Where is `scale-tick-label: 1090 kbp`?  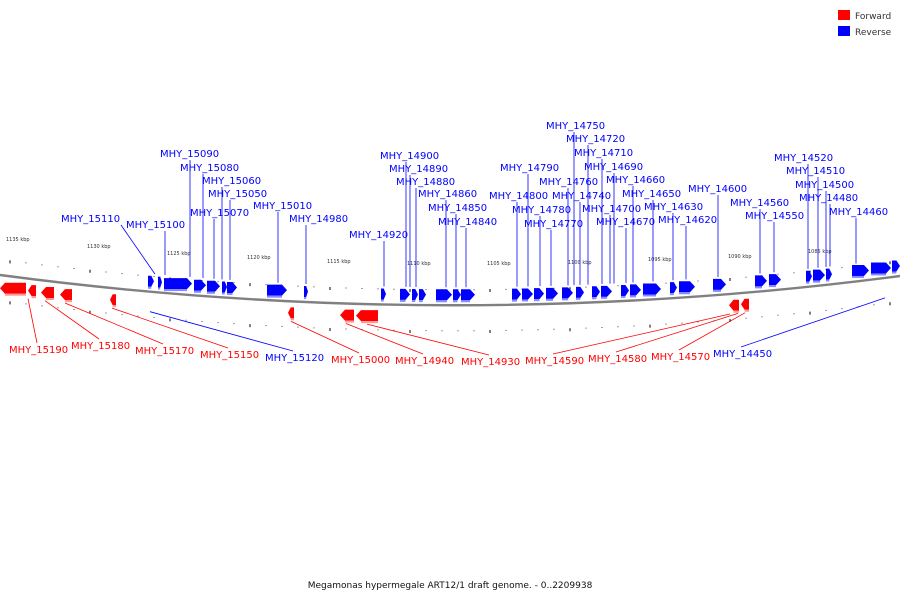
scale-tick-label: 1090 kbp is located at coordinates (740, 257).